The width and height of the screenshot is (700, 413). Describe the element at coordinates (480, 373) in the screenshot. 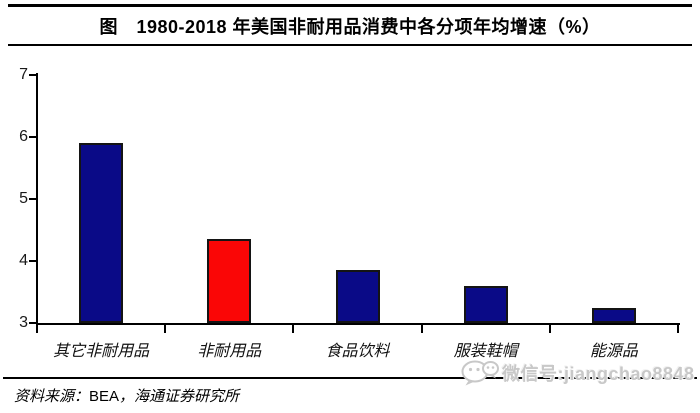

I see `wechat-icon` at that location.